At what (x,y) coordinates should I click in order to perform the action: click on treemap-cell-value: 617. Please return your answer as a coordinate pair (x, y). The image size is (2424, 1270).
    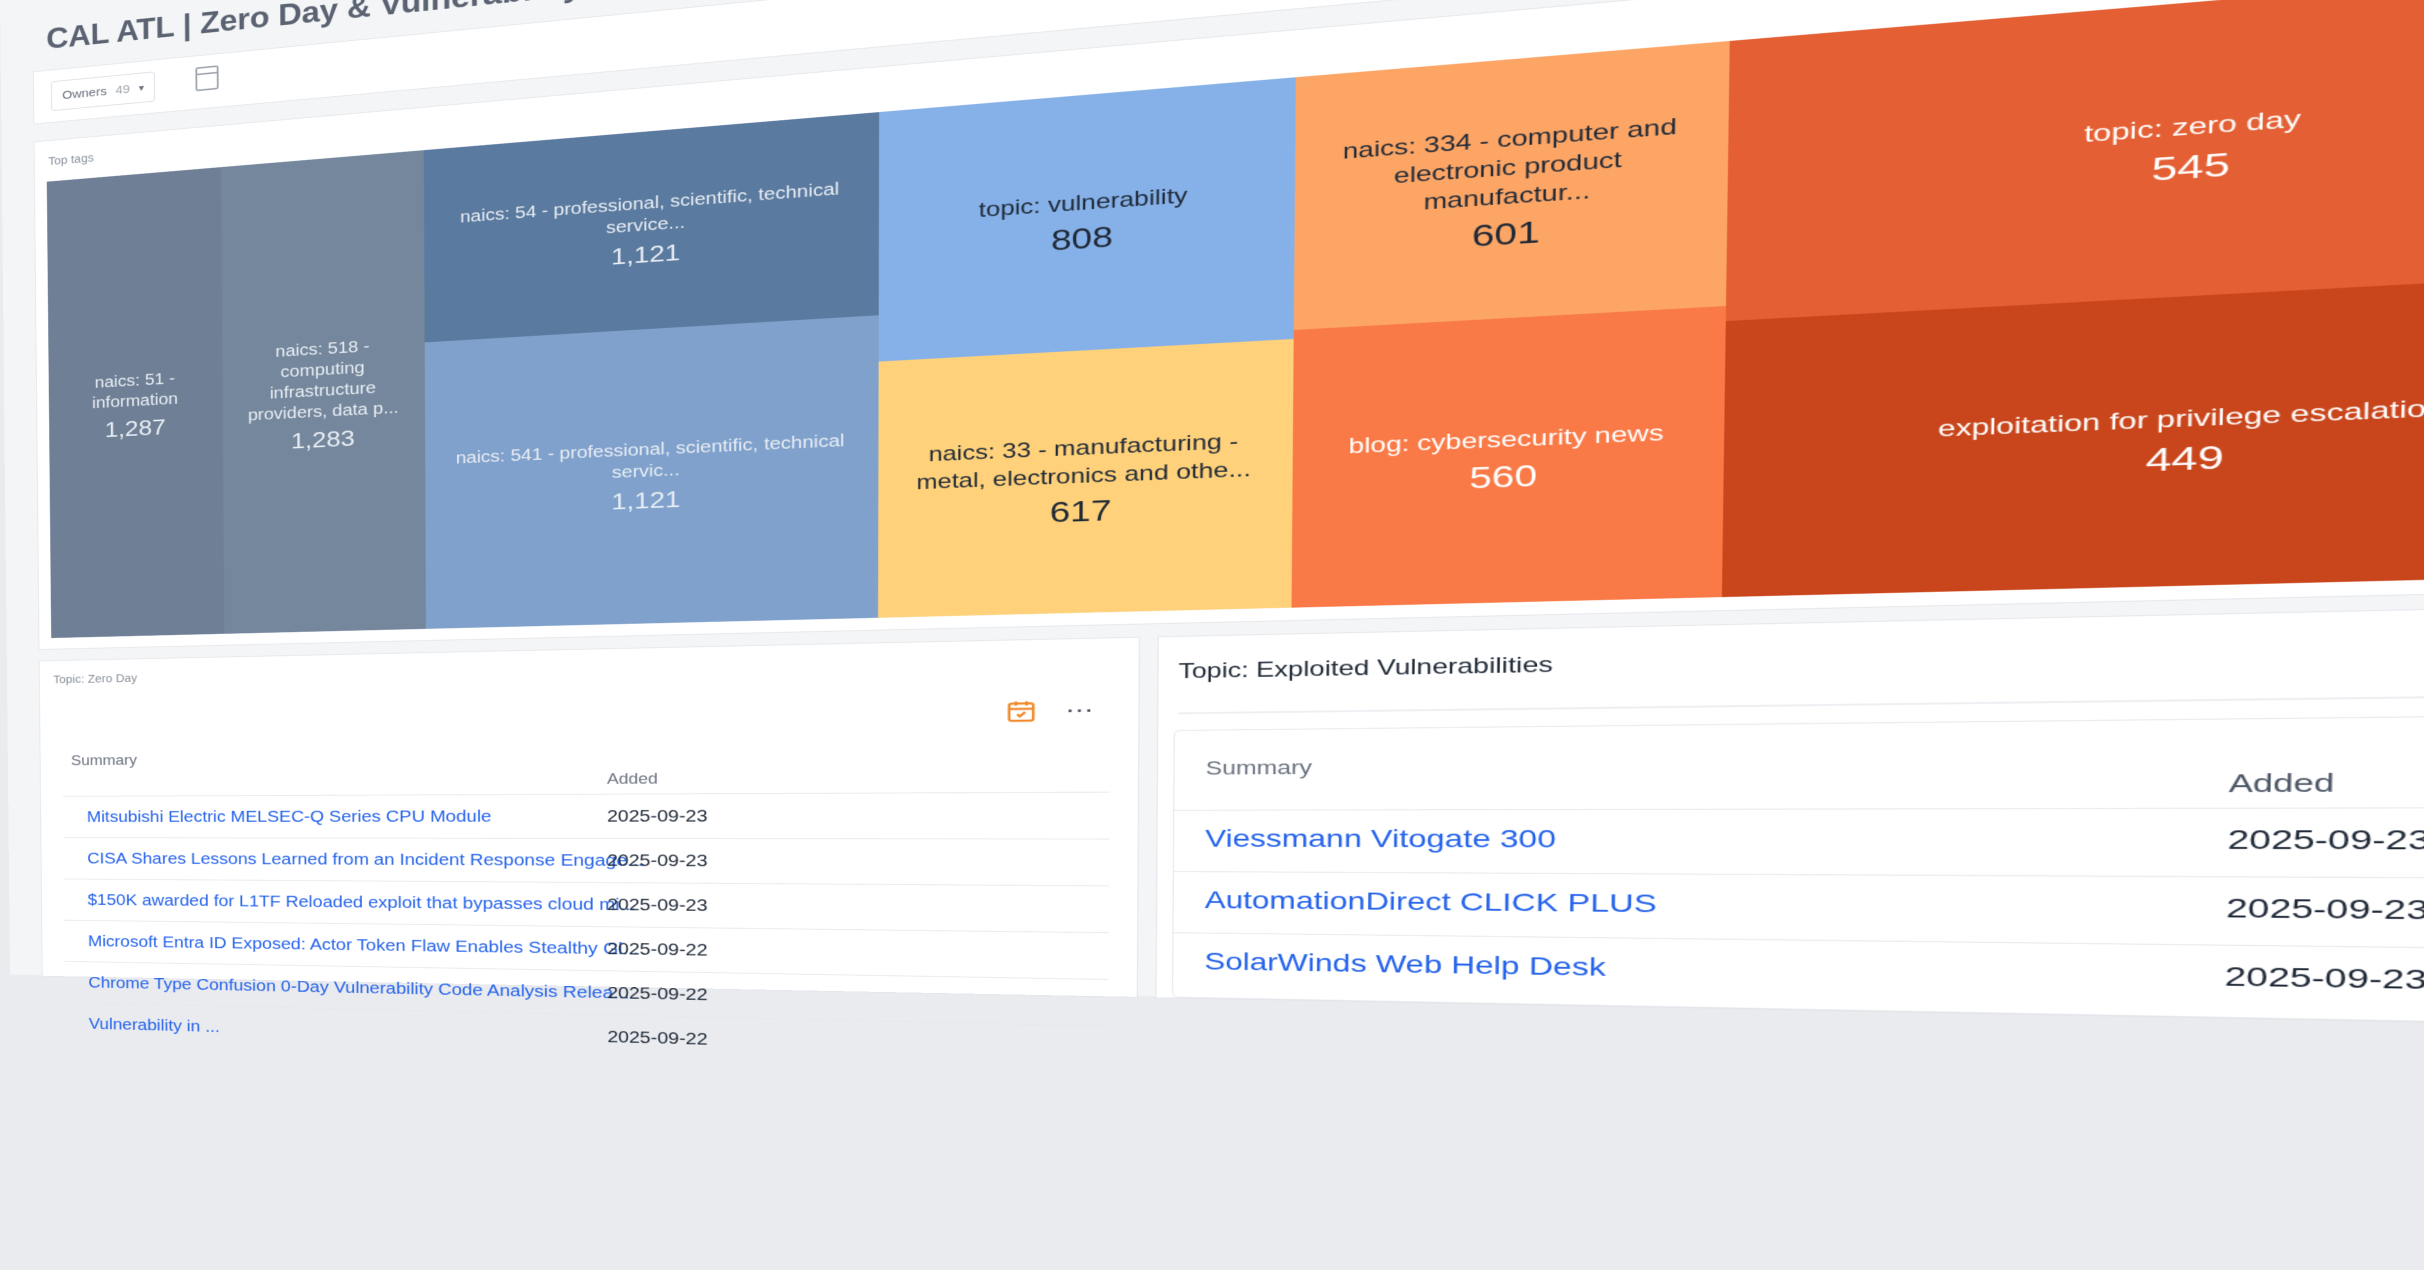
    Looking at the image, I should click on (1081, 512).